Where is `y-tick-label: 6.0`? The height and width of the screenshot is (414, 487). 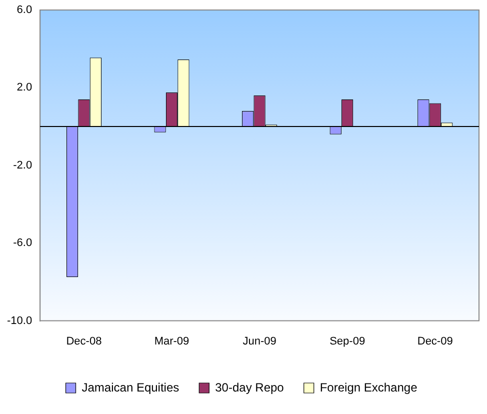 y-tick-label: 6.0 is located at coordinates (24, 10).